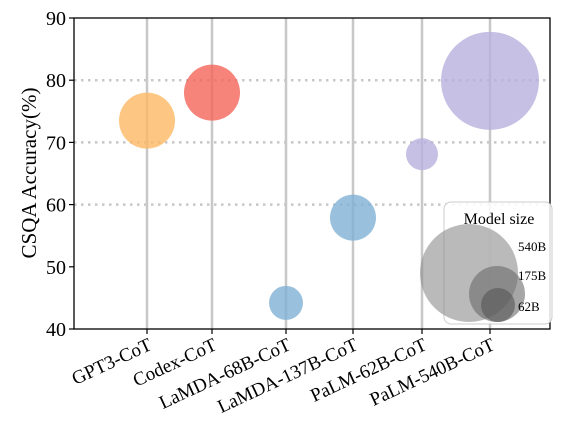 The width and height of the screenshot is (562, 446). What do you see at coordinates (532, 275) in the screenshot?
I see `legend-label-175b: 175B` at bounding box center [532, 275].